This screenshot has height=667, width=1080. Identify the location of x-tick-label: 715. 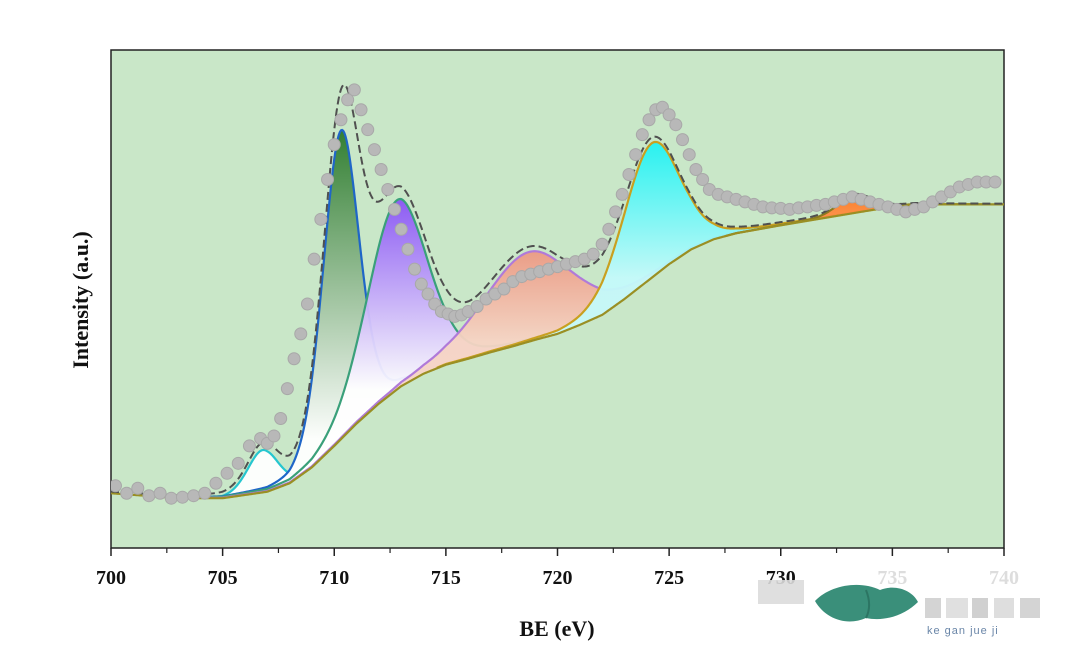
(446, 578).